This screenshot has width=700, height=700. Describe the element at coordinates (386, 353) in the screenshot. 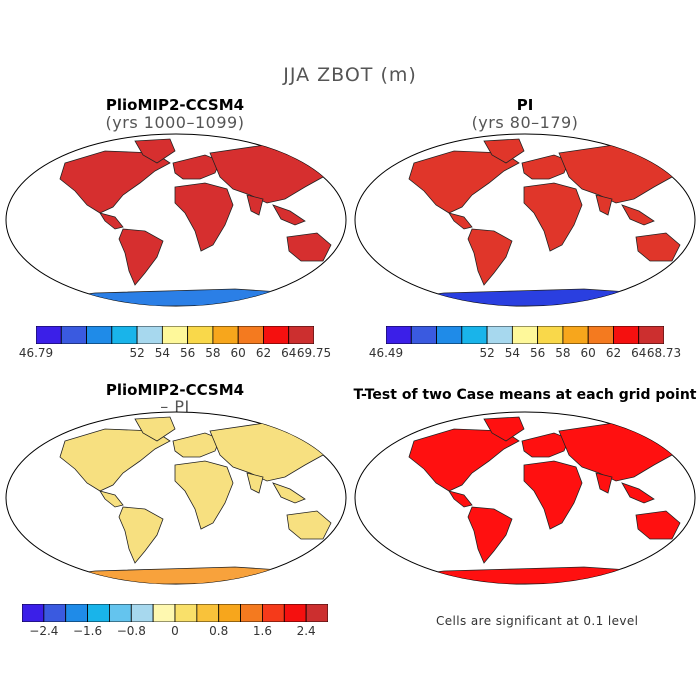

I see `colorbar-tick-label: 46.49` at that location.